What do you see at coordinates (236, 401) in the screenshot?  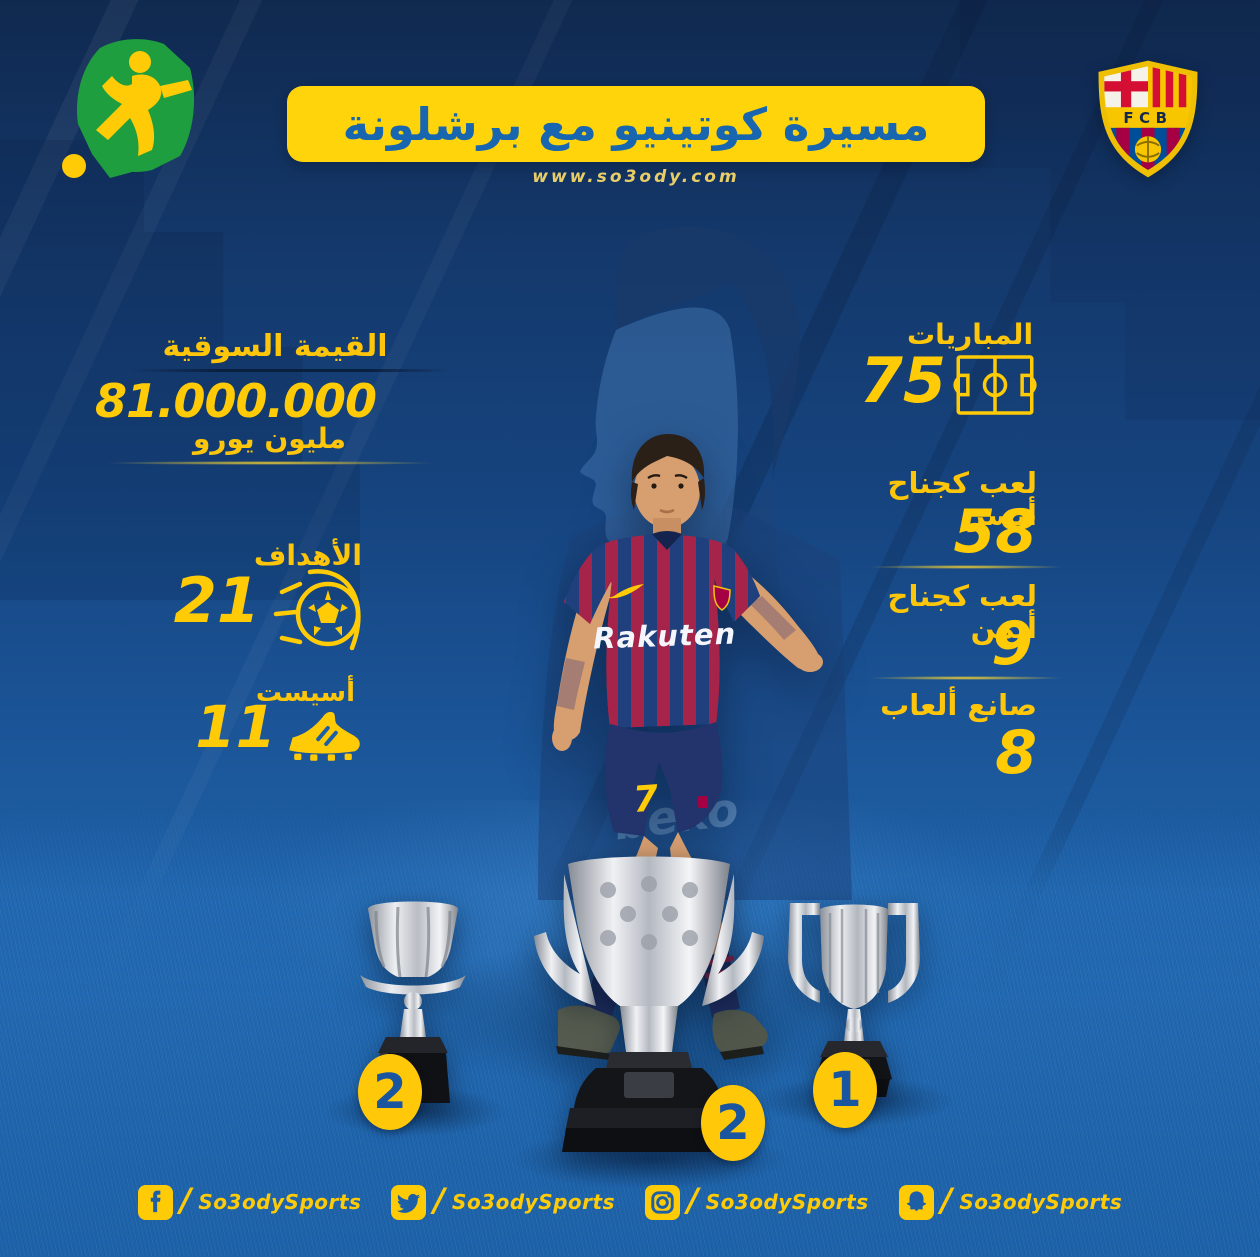 I see `market-value-number: 81.000.000` at bounding box center [236, 401].